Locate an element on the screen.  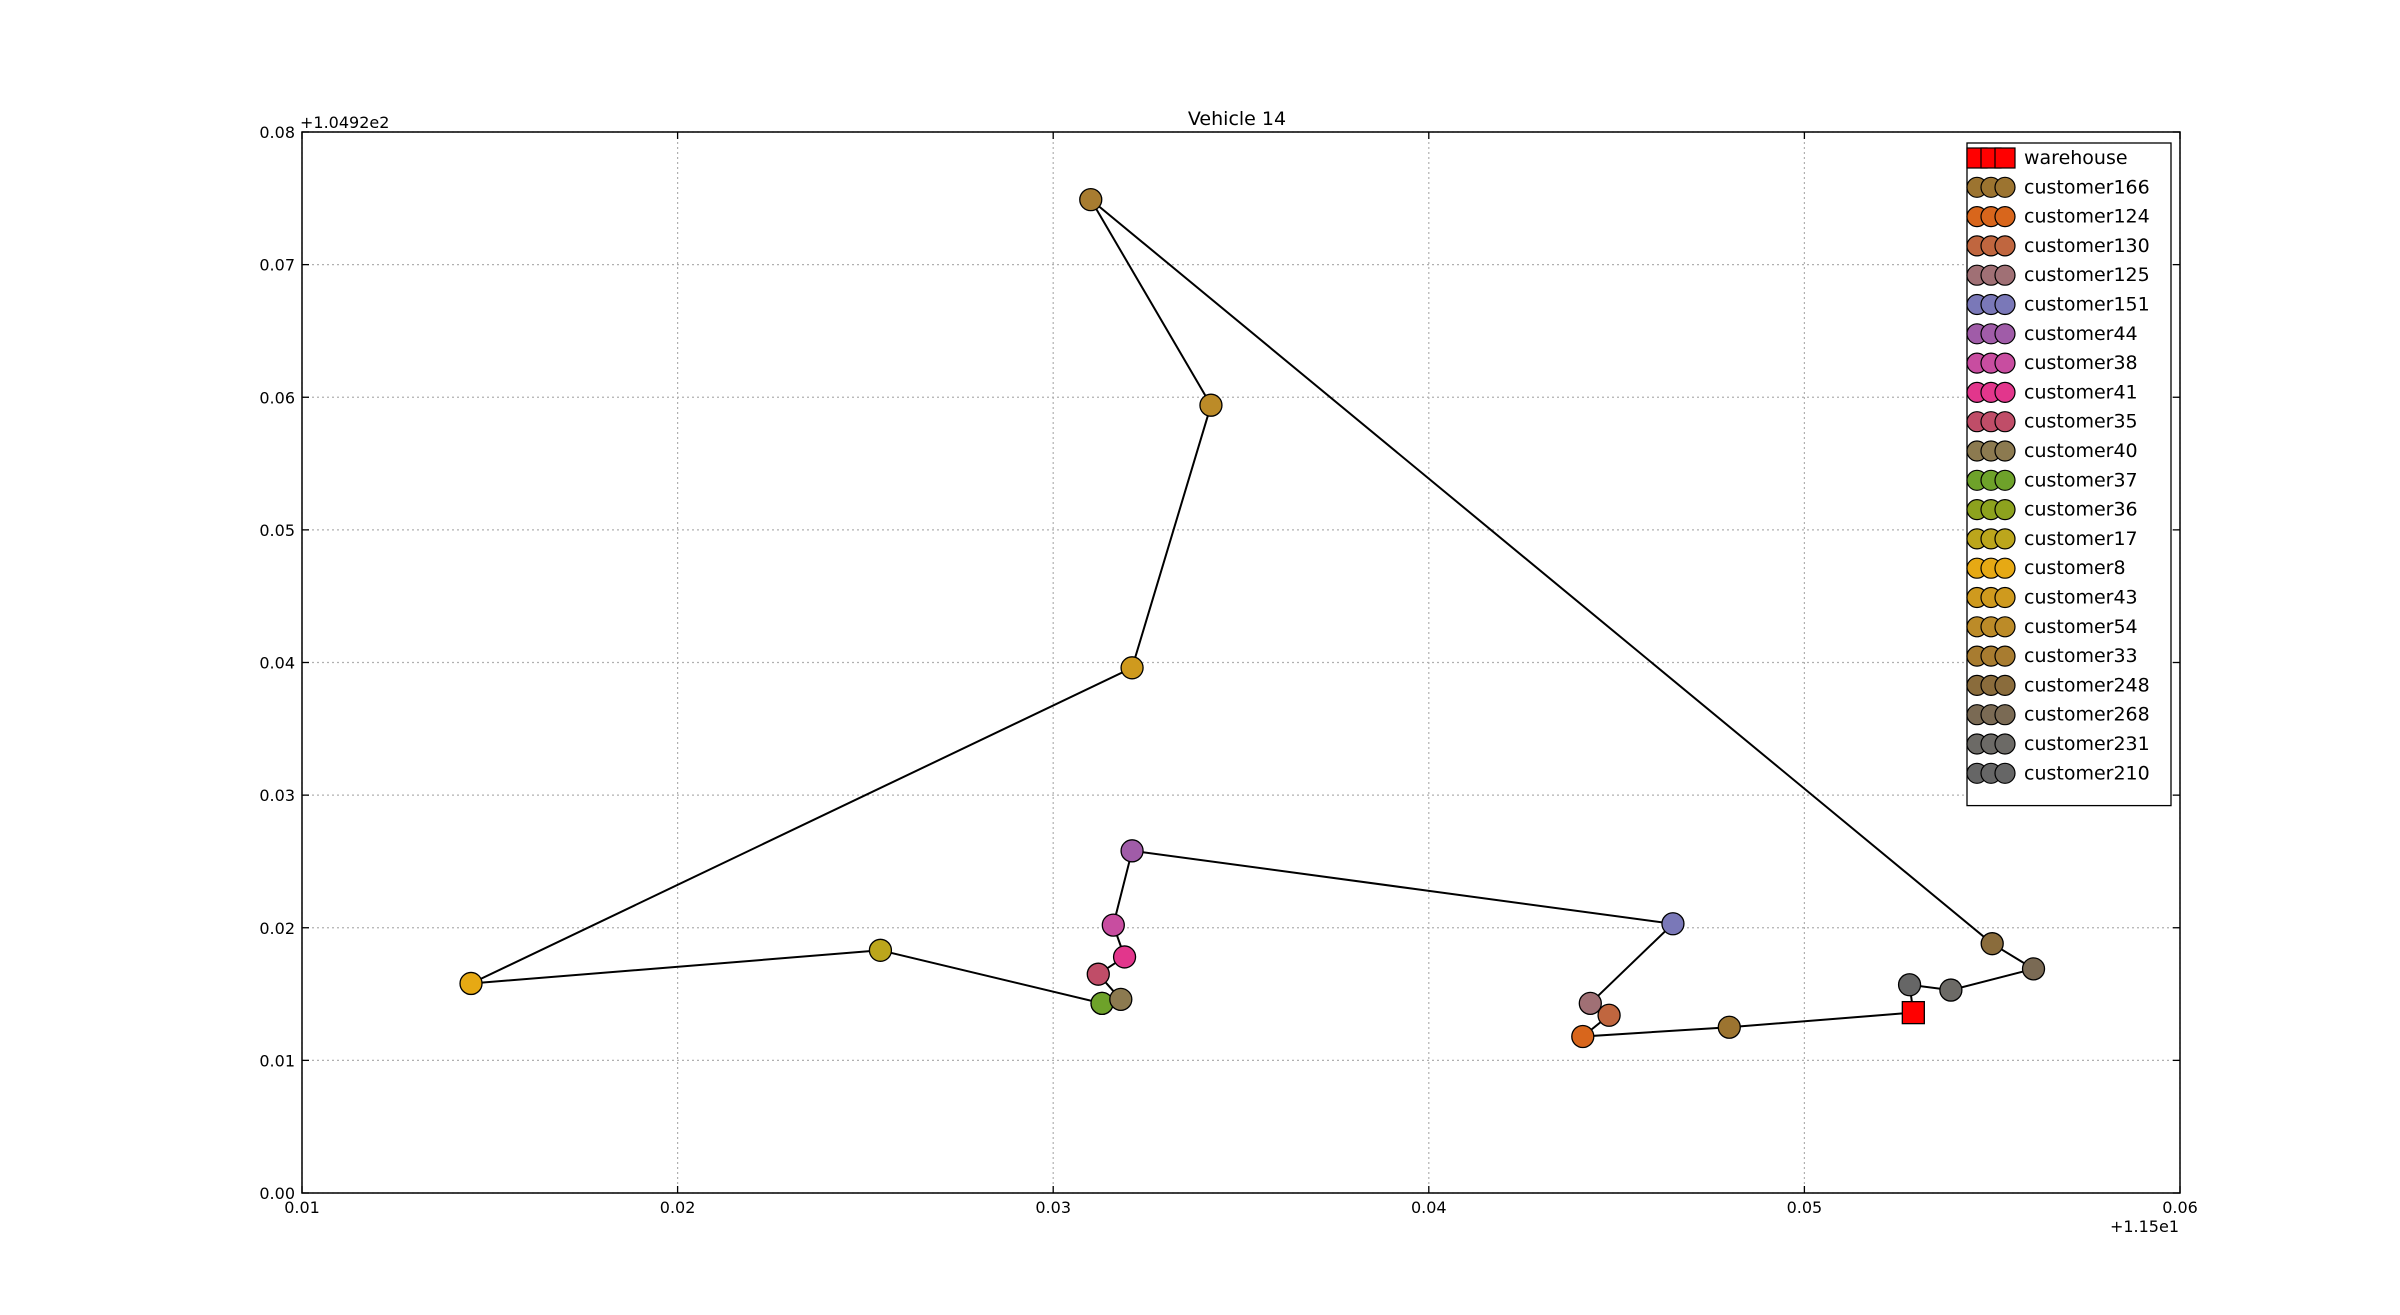
legend-label: customer40 is located at coordinates (2081, 451).